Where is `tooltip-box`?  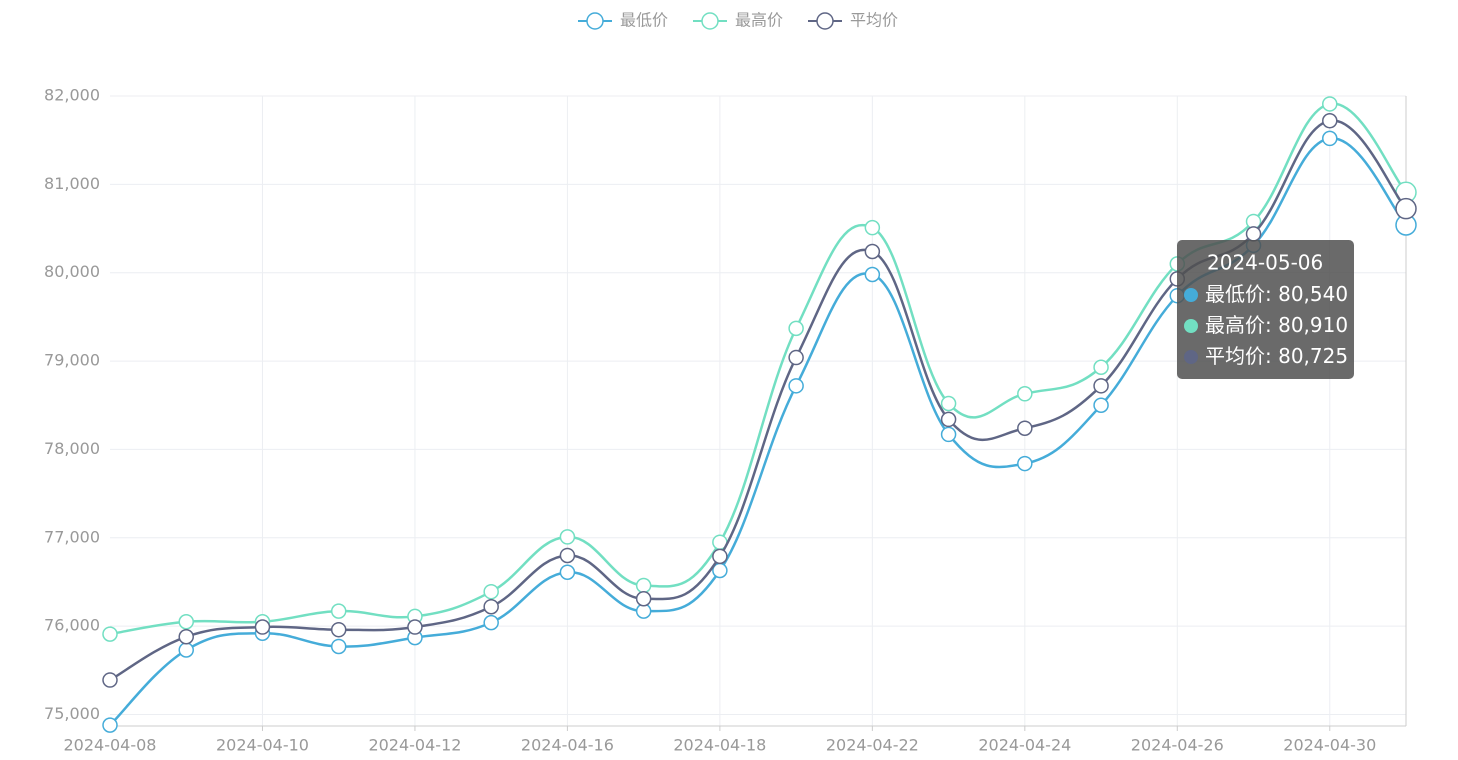 tooltip-box is located at coordinates (1265, 309).